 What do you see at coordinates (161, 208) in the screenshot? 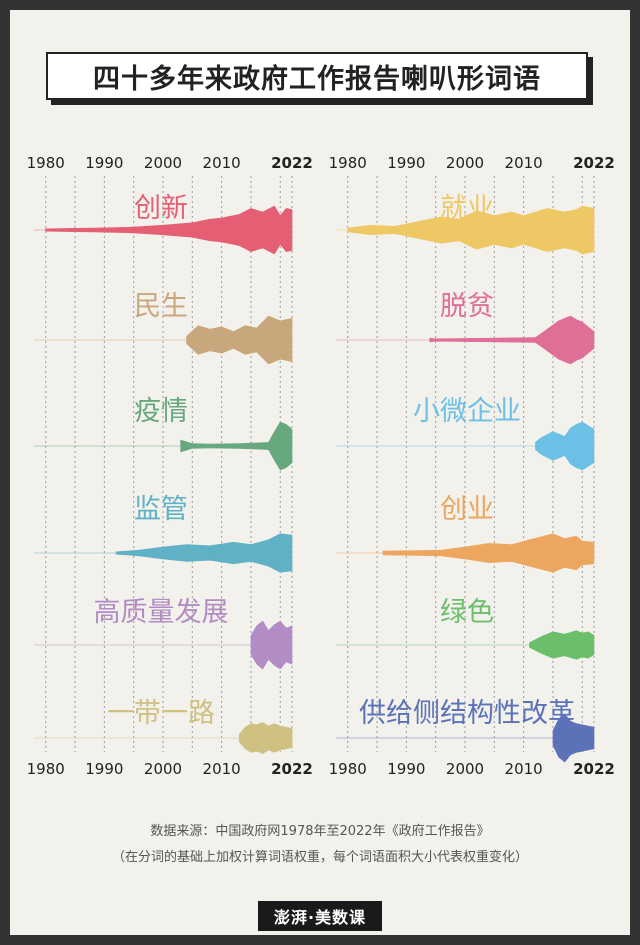
I see `series-label: 创新` at bounding box center [161, 208].